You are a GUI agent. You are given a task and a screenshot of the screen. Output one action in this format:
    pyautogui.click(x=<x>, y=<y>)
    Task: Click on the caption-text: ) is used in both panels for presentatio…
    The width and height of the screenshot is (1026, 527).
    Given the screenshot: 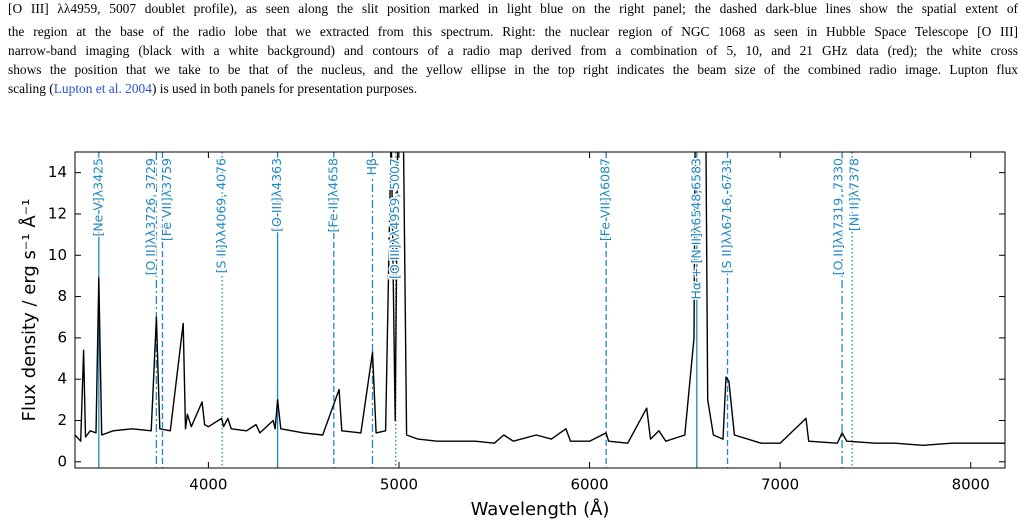 What is the action you would take?
    pyautogui.click(x=284, y=88)
    